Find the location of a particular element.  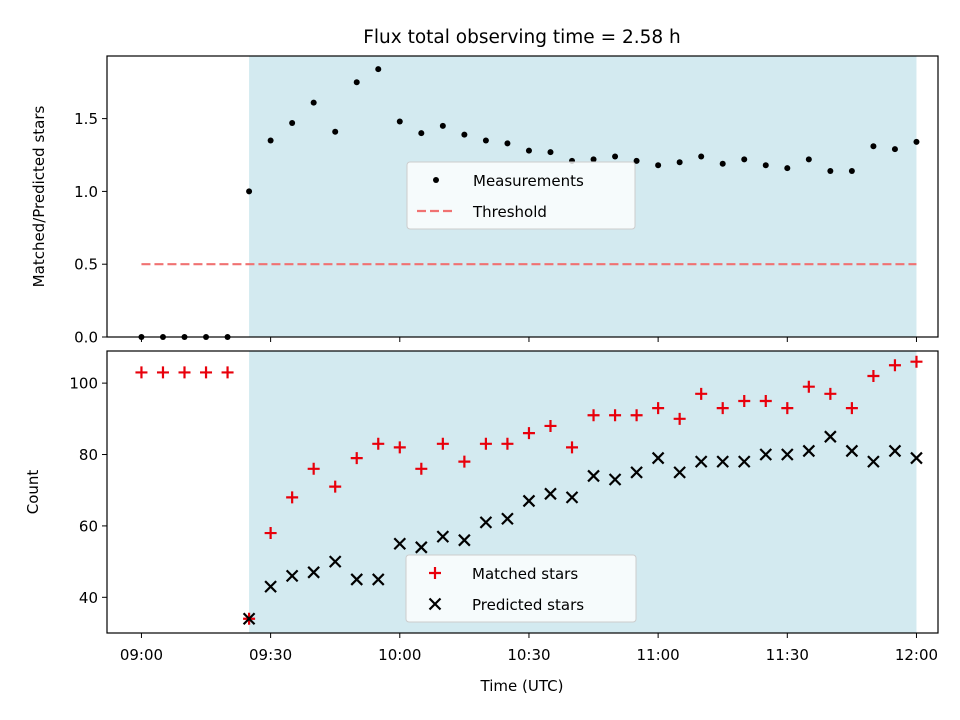

legend-label: Predicted stars is located at coordinates (528, 605).